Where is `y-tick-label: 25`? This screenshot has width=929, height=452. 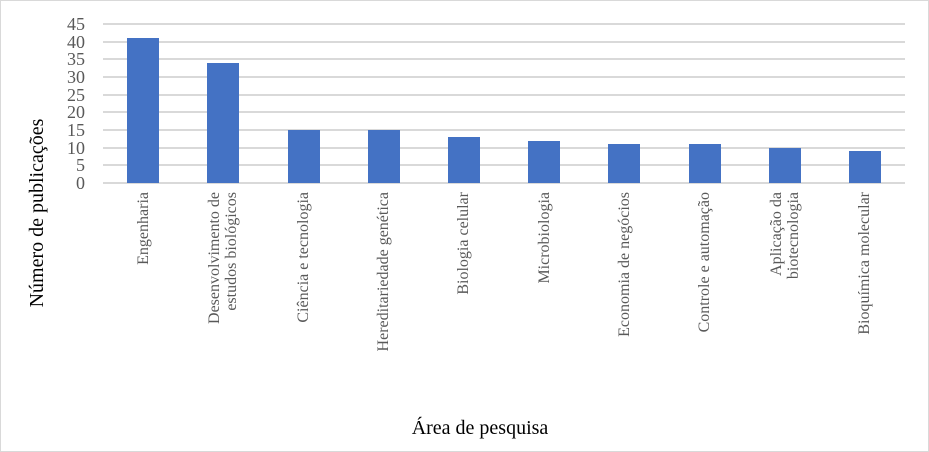
y-tick-label: 25 is located at coordinates (76, 94).